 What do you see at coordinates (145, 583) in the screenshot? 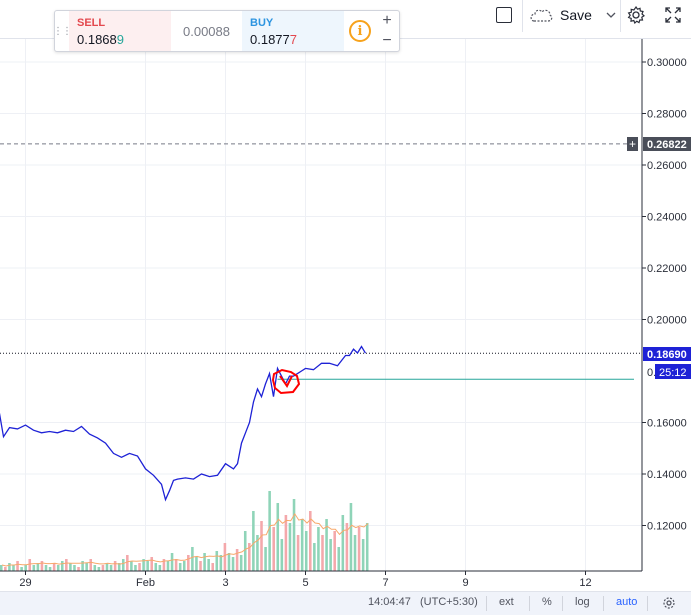
I see `x-tick-label: Feb` at bounding box center [145, 583].